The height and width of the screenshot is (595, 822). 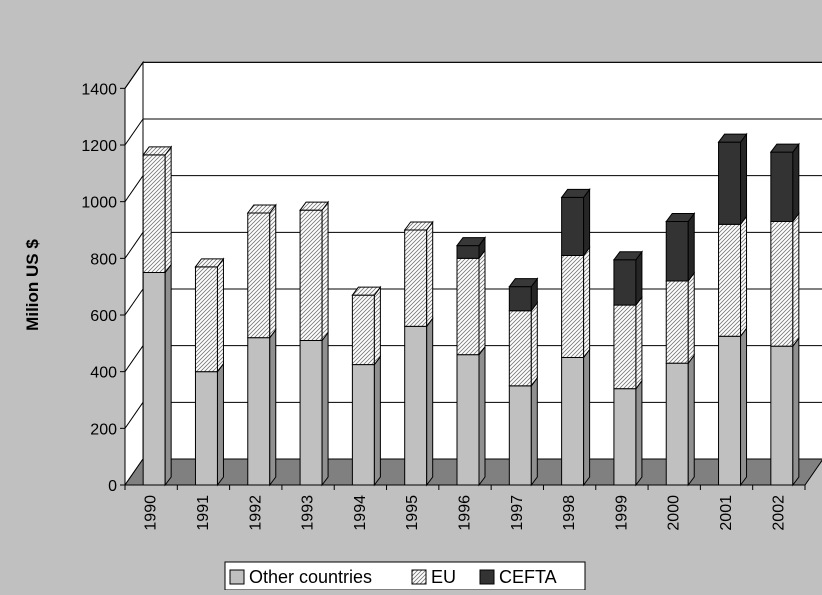 What do you see at coordinates (517, 513) in the screenshot?
I see `x-tick-label: 1997` at bounding box center [517, 513].